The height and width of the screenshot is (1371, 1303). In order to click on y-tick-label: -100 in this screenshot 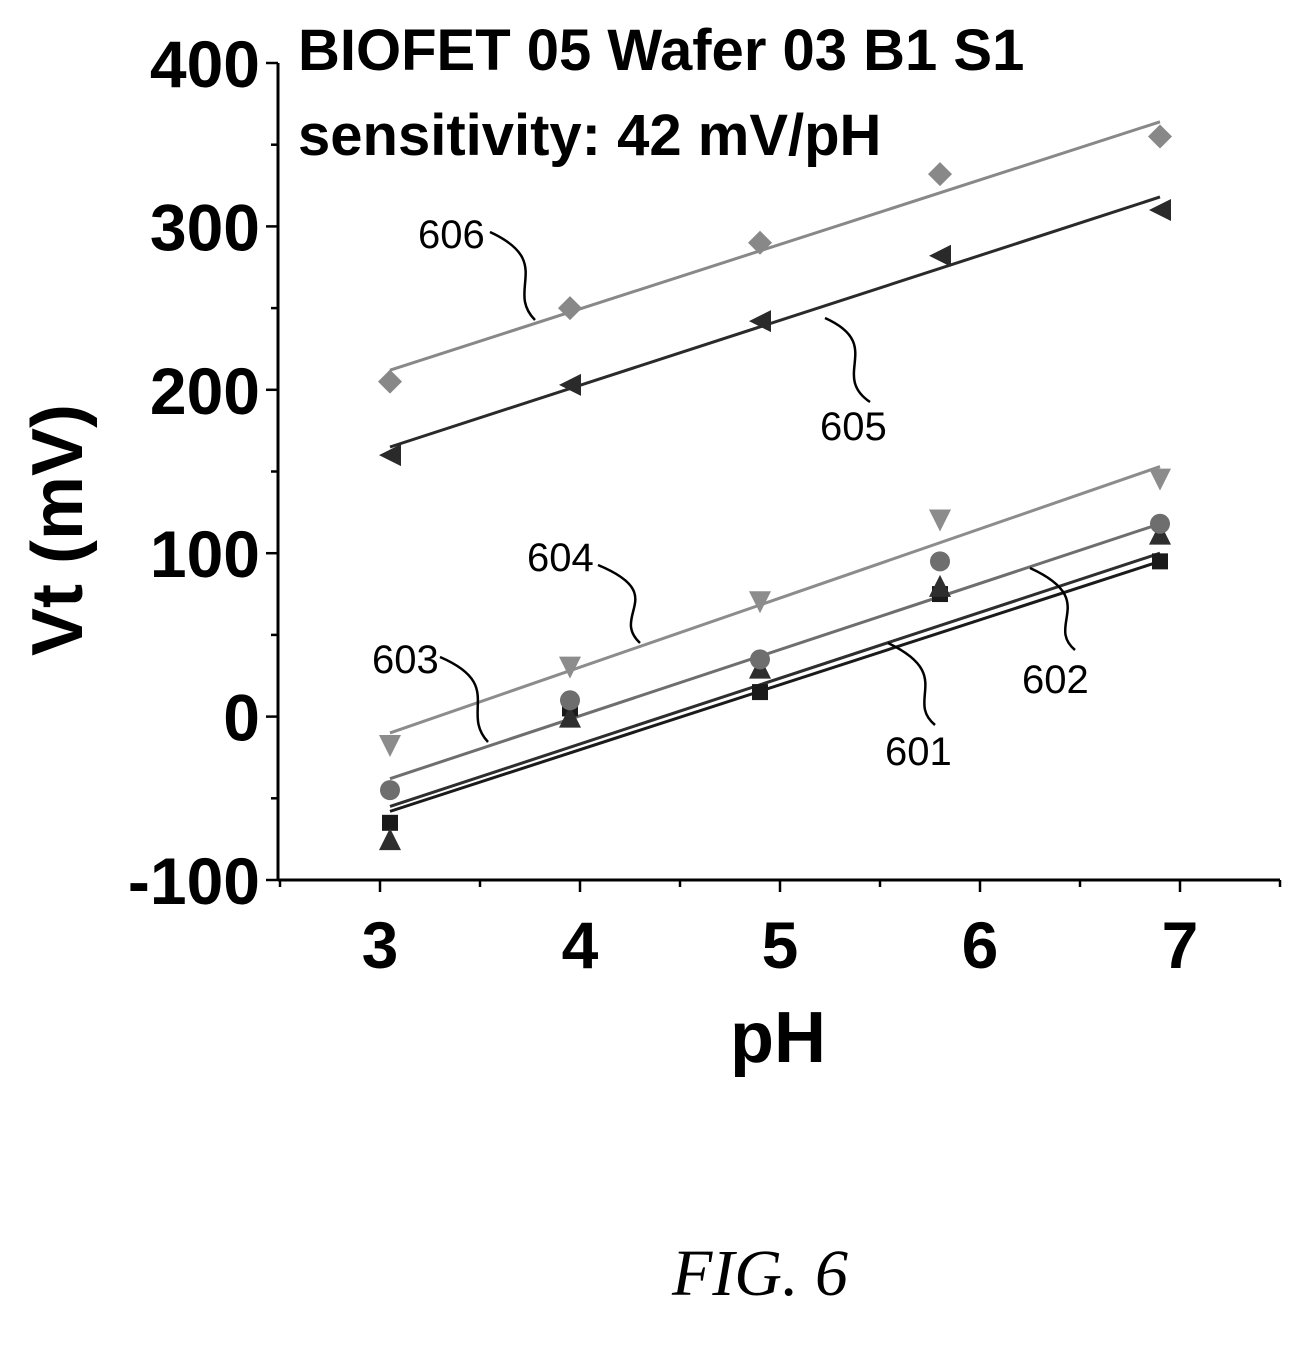, I will do `click(194, 881)`.